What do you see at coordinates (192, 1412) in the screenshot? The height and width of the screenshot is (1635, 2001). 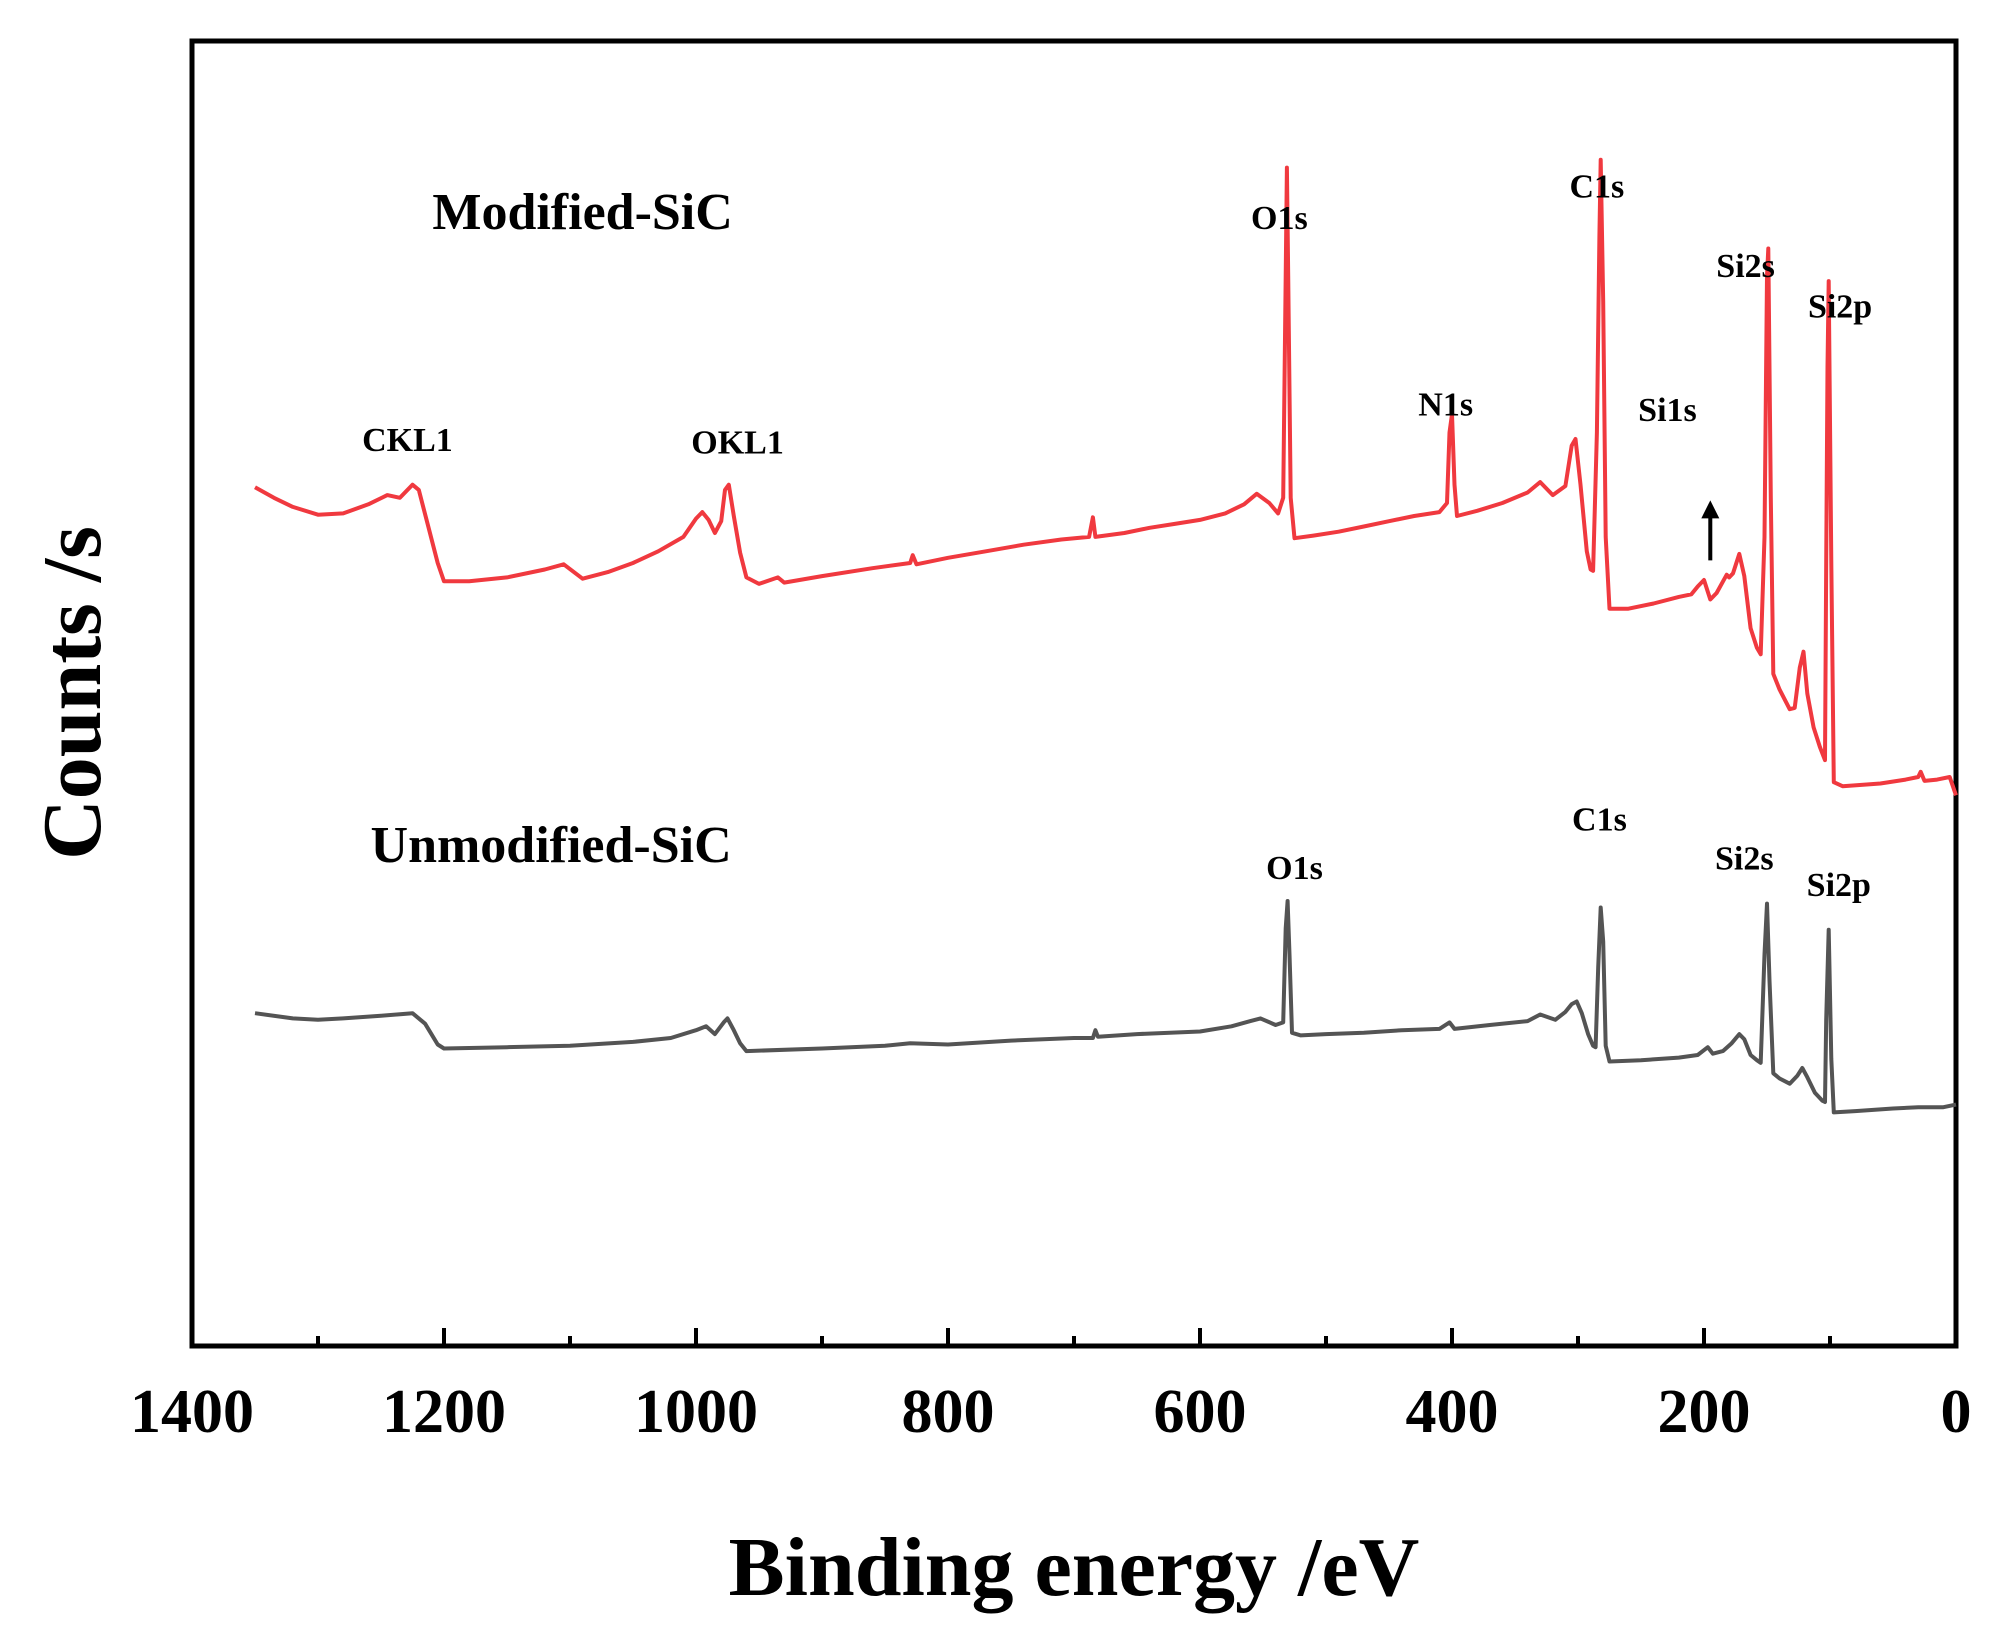 I see `x-tick-label-1400: 1400` at bounding box center [192, 1412].